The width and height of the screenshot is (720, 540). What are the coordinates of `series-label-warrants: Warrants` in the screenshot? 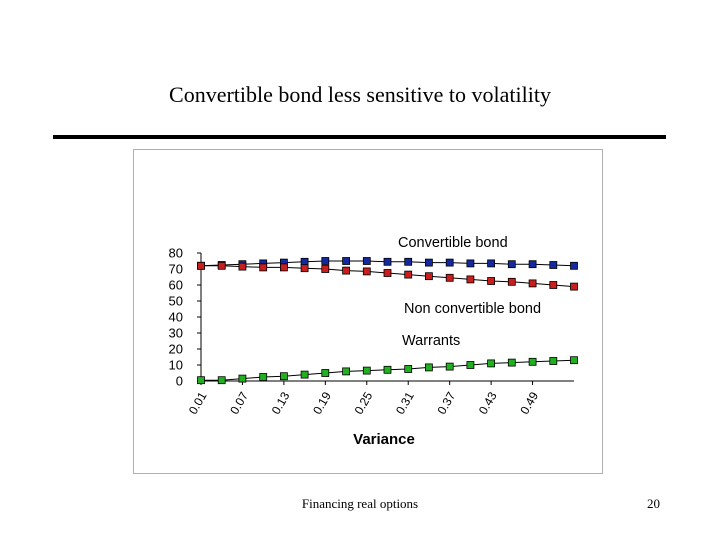 It's located at (431, 341).